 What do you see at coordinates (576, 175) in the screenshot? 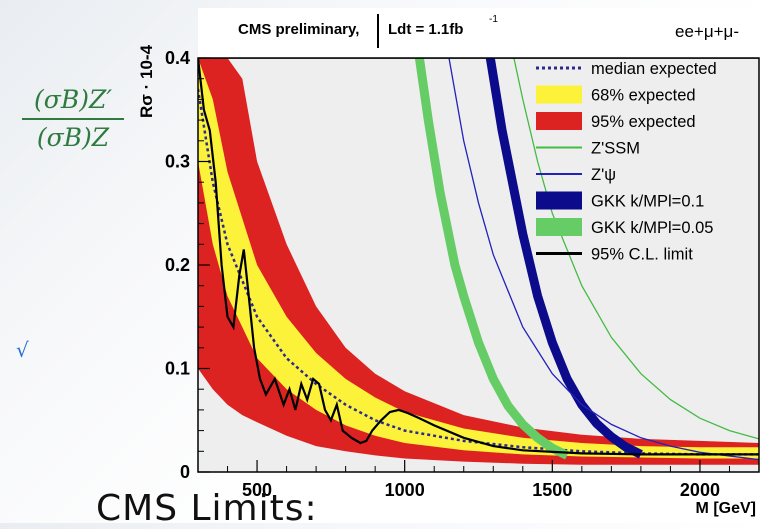
I see `legend-entry: Z'ψ` at bounding box center [576, 175].